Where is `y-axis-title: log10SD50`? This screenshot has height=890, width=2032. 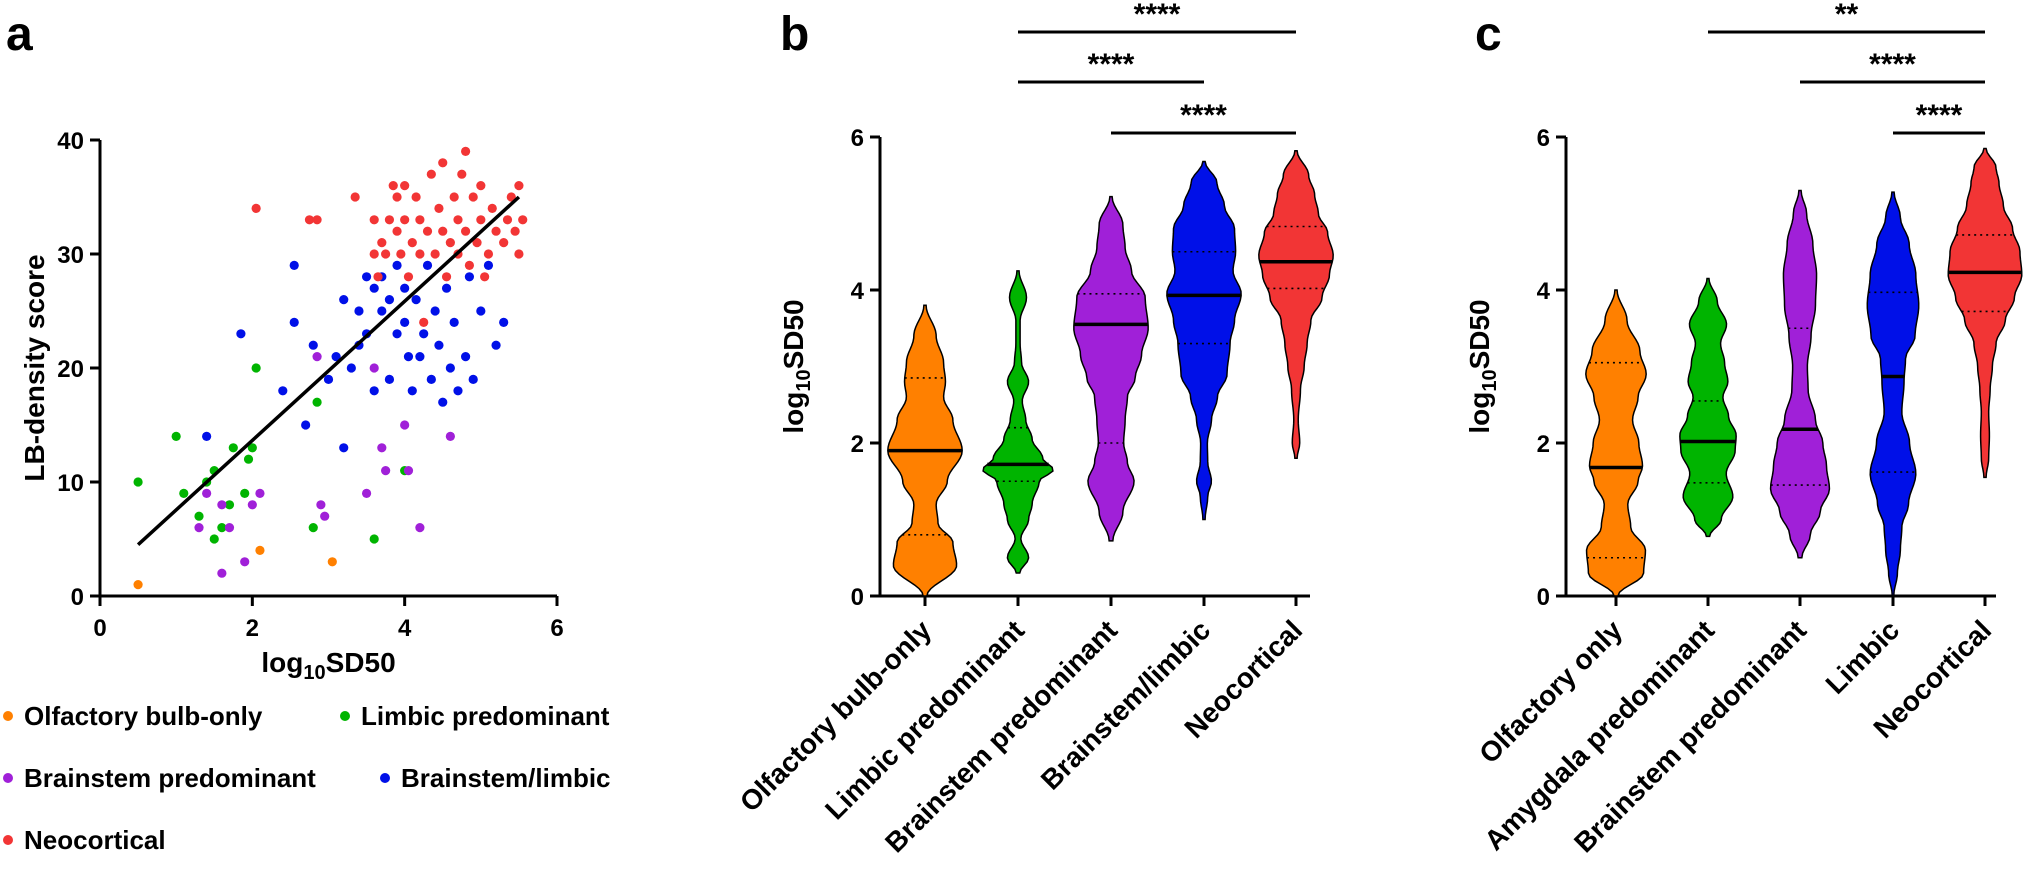
y-axis-title: log10SD50 is located at coordinates (796, 366).